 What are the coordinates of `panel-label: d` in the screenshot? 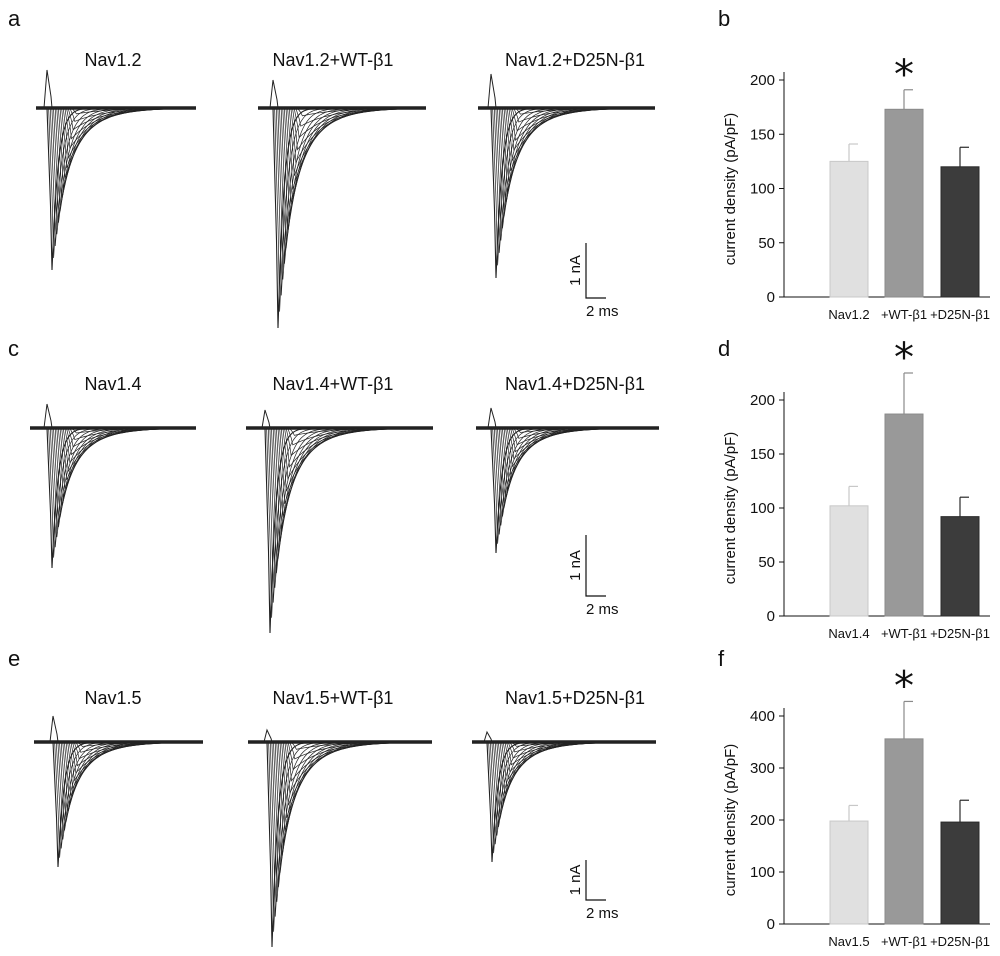 It's located at (724, 348).